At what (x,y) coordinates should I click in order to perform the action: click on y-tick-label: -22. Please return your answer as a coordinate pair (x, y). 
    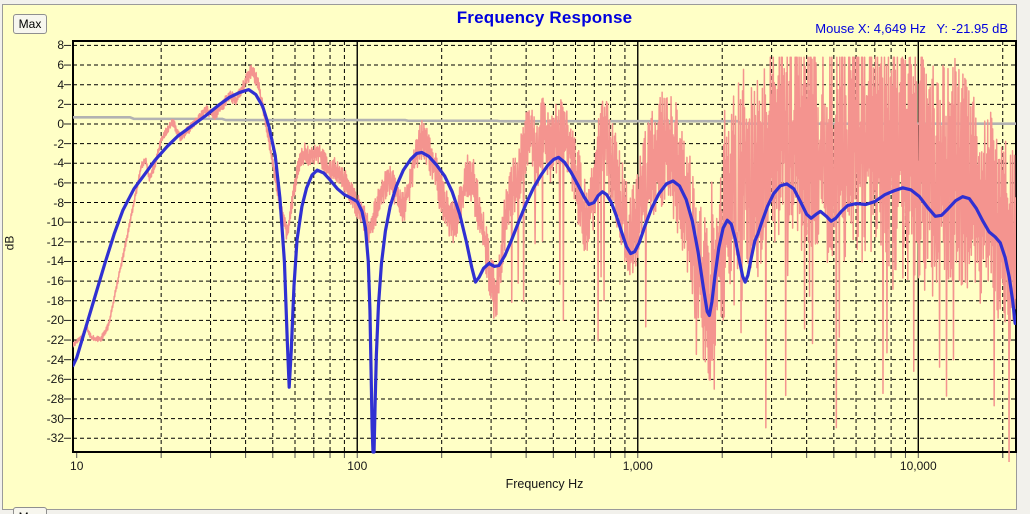
    Looking at the image, I should click on (55, 340).